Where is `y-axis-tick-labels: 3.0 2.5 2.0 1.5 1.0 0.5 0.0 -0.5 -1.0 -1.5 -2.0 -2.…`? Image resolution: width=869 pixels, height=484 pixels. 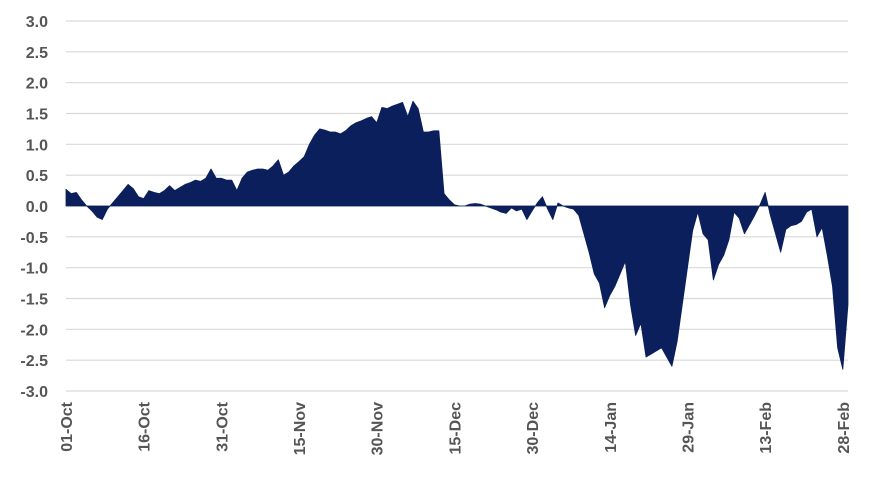 y-axis-tick-labels: 3.0 2.5 2.0 1.5 1.0 0.5 0.0 -0.5 -1.0 -1.5 -2.0 -2.… is located at coordinates (34, 207).